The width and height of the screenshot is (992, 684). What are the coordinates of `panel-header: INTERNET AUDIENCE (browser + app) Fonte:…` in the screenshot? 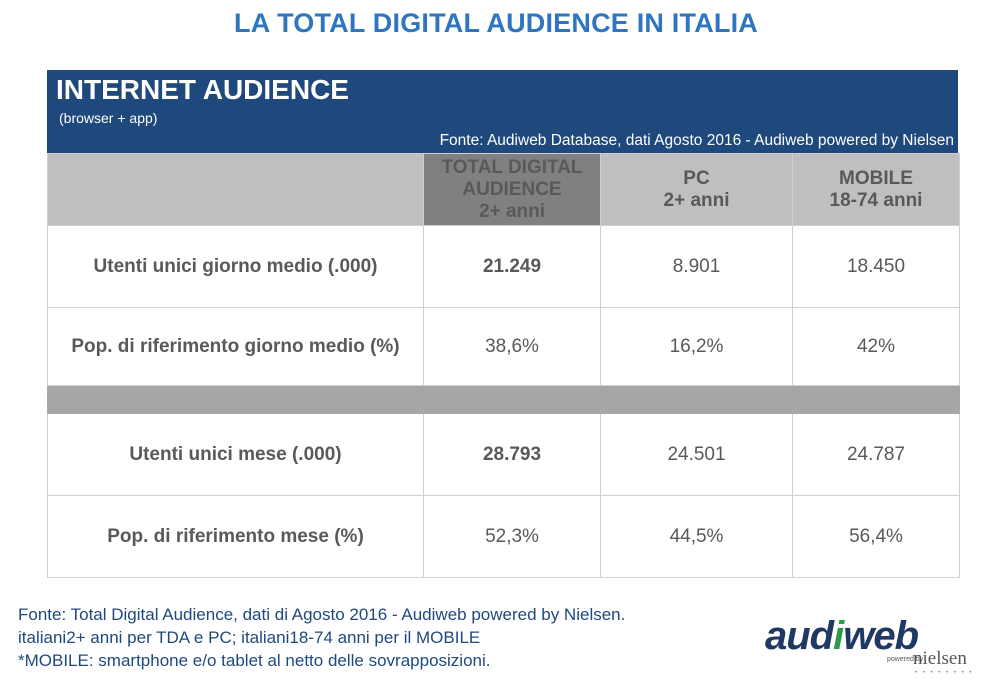 It's located at (502, 111).